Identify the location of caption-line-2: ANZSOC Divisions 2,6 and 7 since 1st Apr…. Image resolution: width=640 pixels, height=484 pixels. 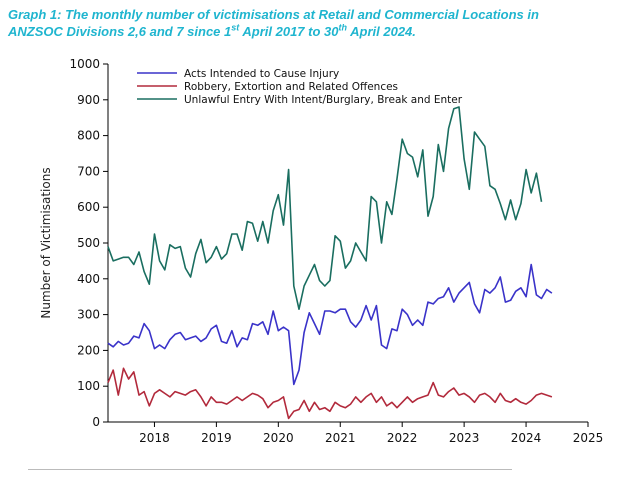
(318, 31).